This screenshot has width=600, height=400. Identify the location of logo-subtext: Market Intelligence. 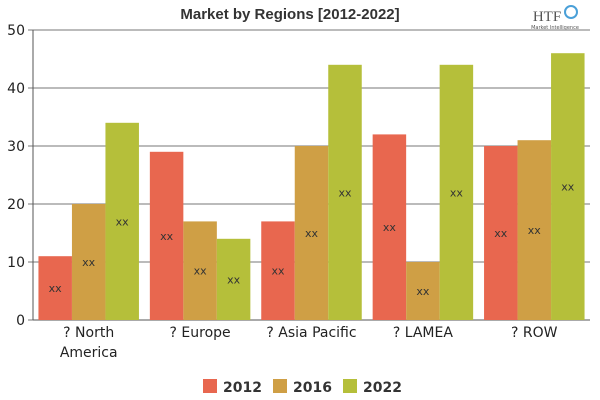
(555, 28).